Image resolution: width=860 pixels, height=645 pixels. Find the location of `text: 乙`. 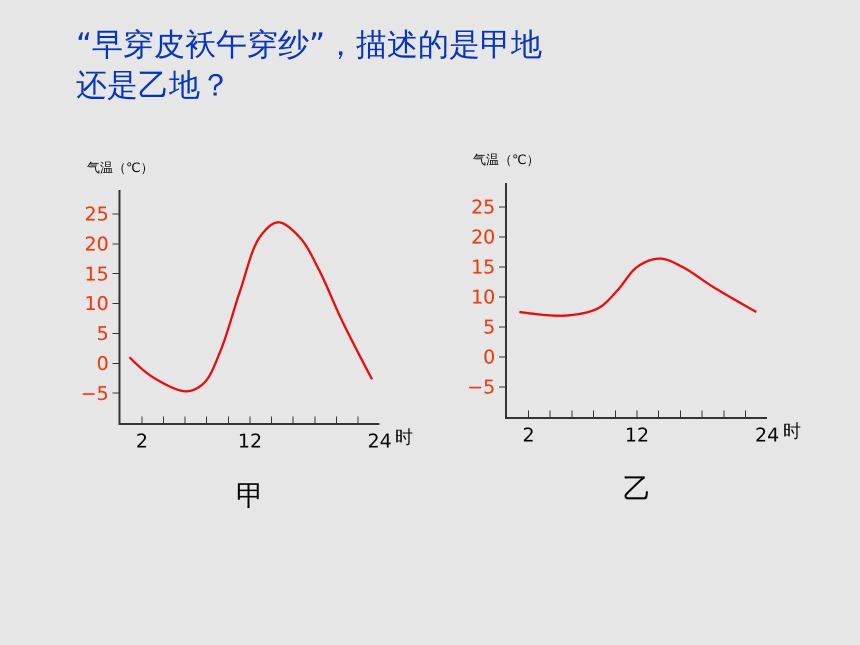

text: 乙 is located at coordinates (637, 488).